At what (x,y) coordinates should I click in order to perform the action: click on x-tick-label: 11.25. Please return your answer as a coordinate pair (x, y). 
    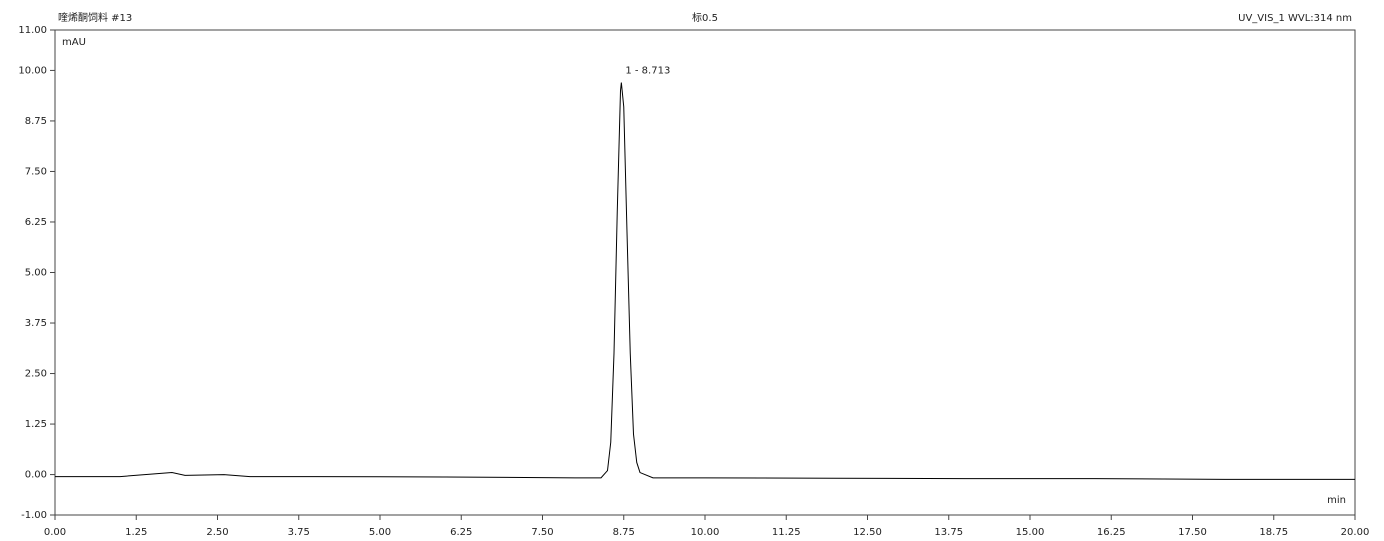
    Looking at the image, I should click on (786, 532).